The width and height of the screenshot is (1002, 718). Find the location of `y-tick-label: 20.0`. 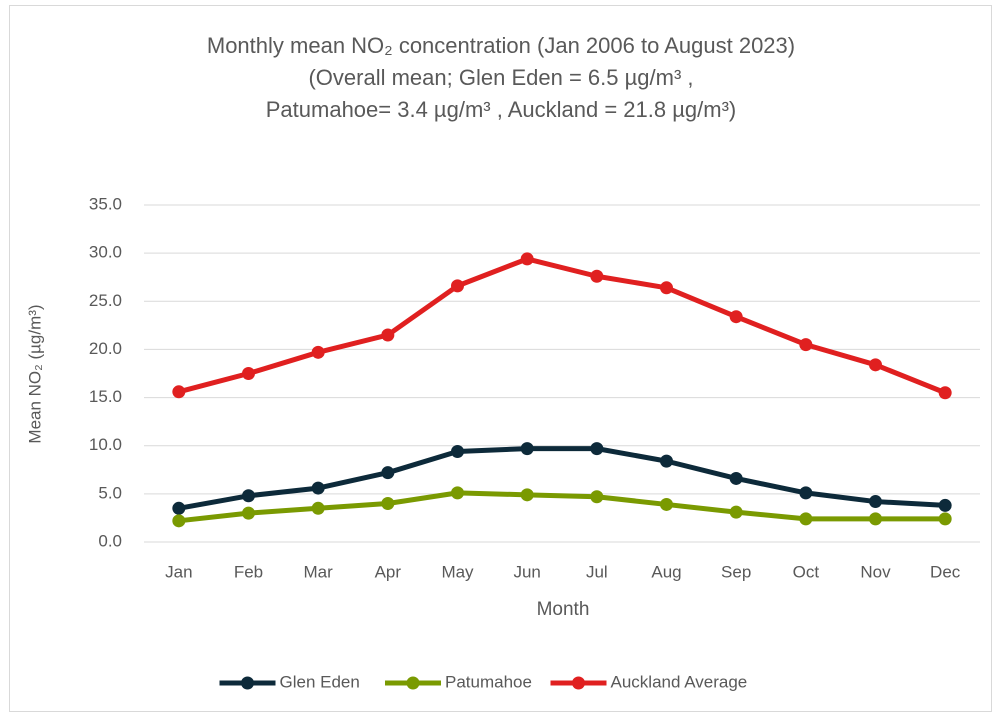

y-tick-label: 20.0 is located at coordinates (105, 348).